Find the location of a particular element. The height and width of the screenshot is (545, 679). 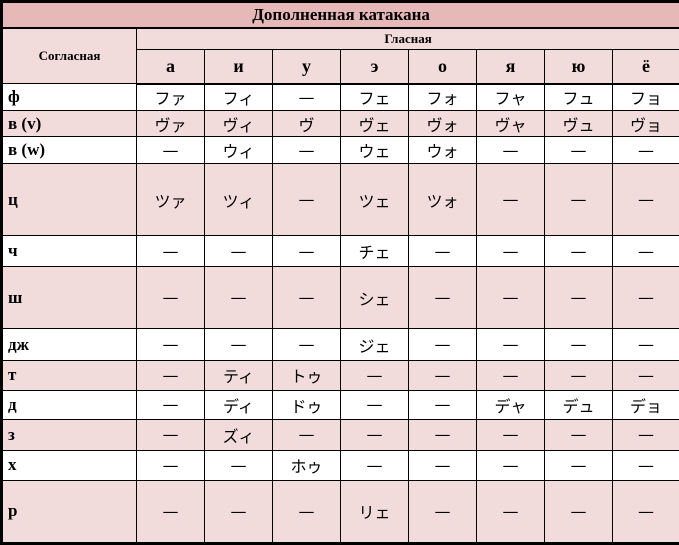

kana-cell: フォ is located at coordinates (442, 97).